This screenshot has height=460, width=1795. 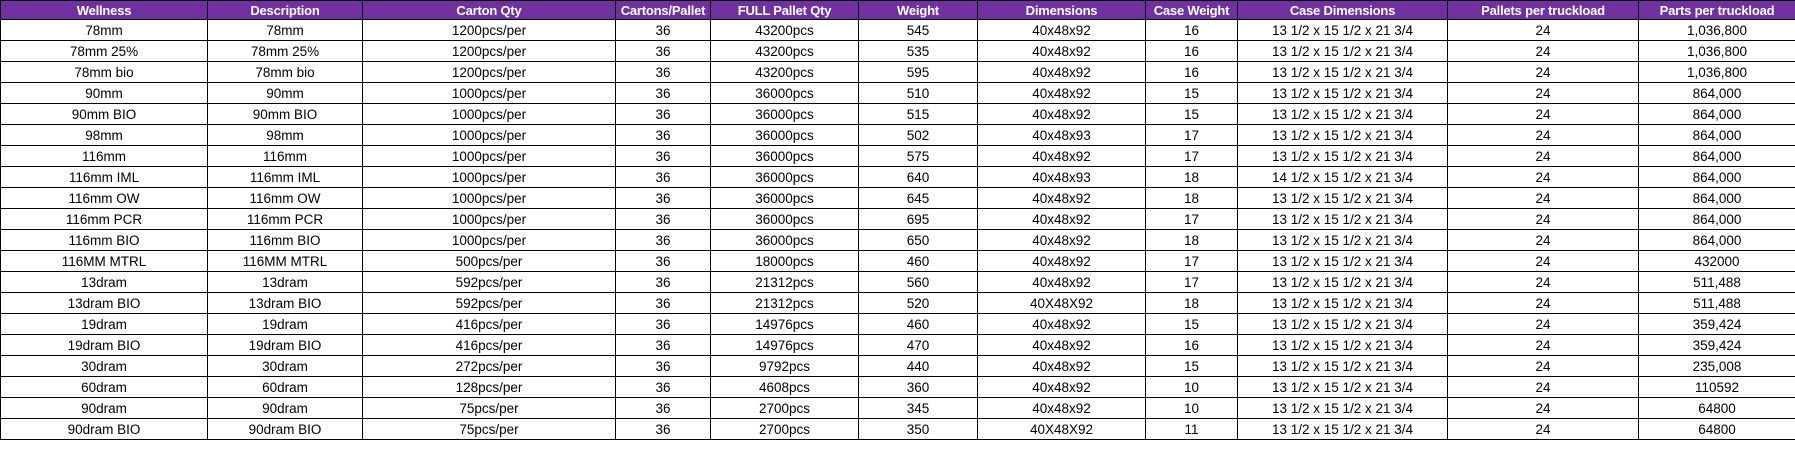 I want to click on column-header-weight: Weight, so click(x=918, y=10).